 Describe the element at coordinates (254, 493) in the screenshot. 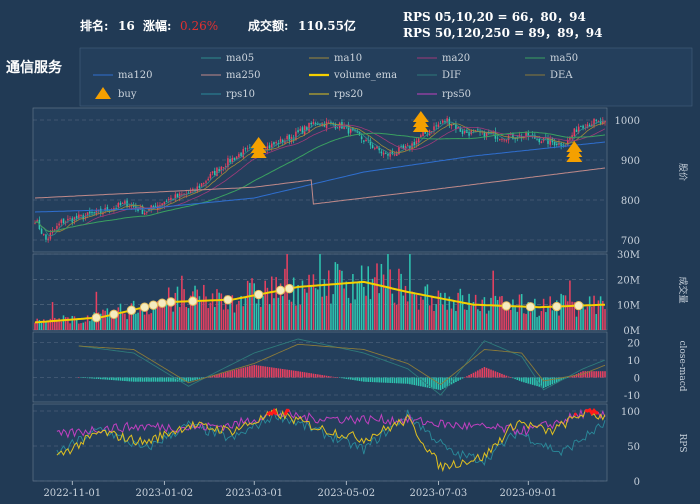

I see `x-tick-label: 2023-03-01` at that location.